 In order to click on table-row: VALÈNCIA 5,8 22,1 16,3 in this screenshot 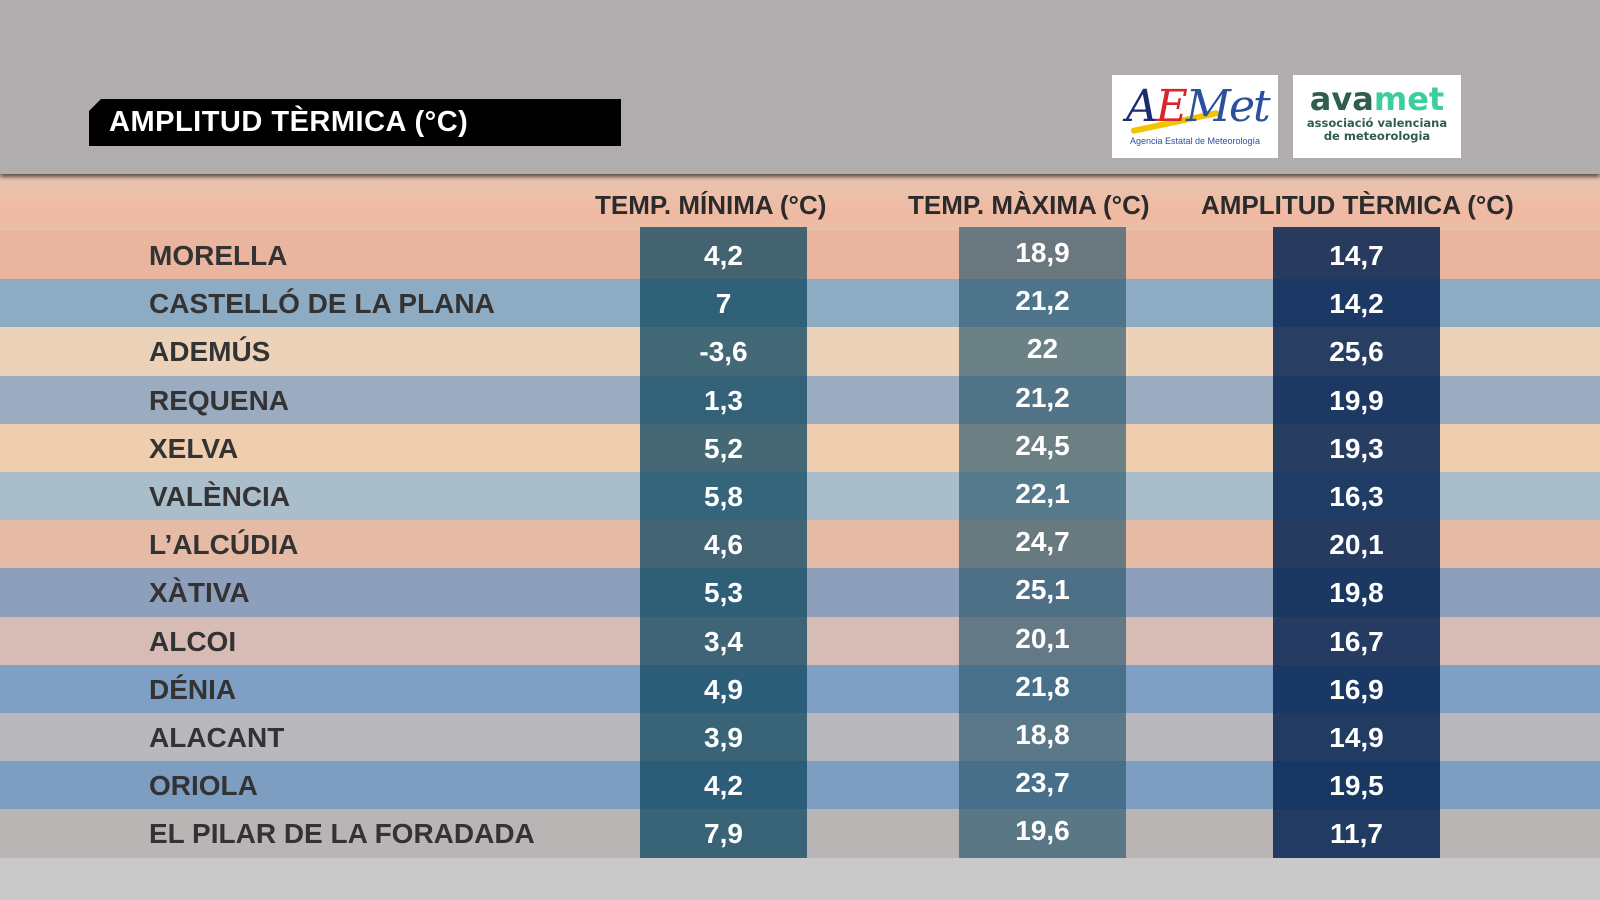, I will do `click(800, 496)`.